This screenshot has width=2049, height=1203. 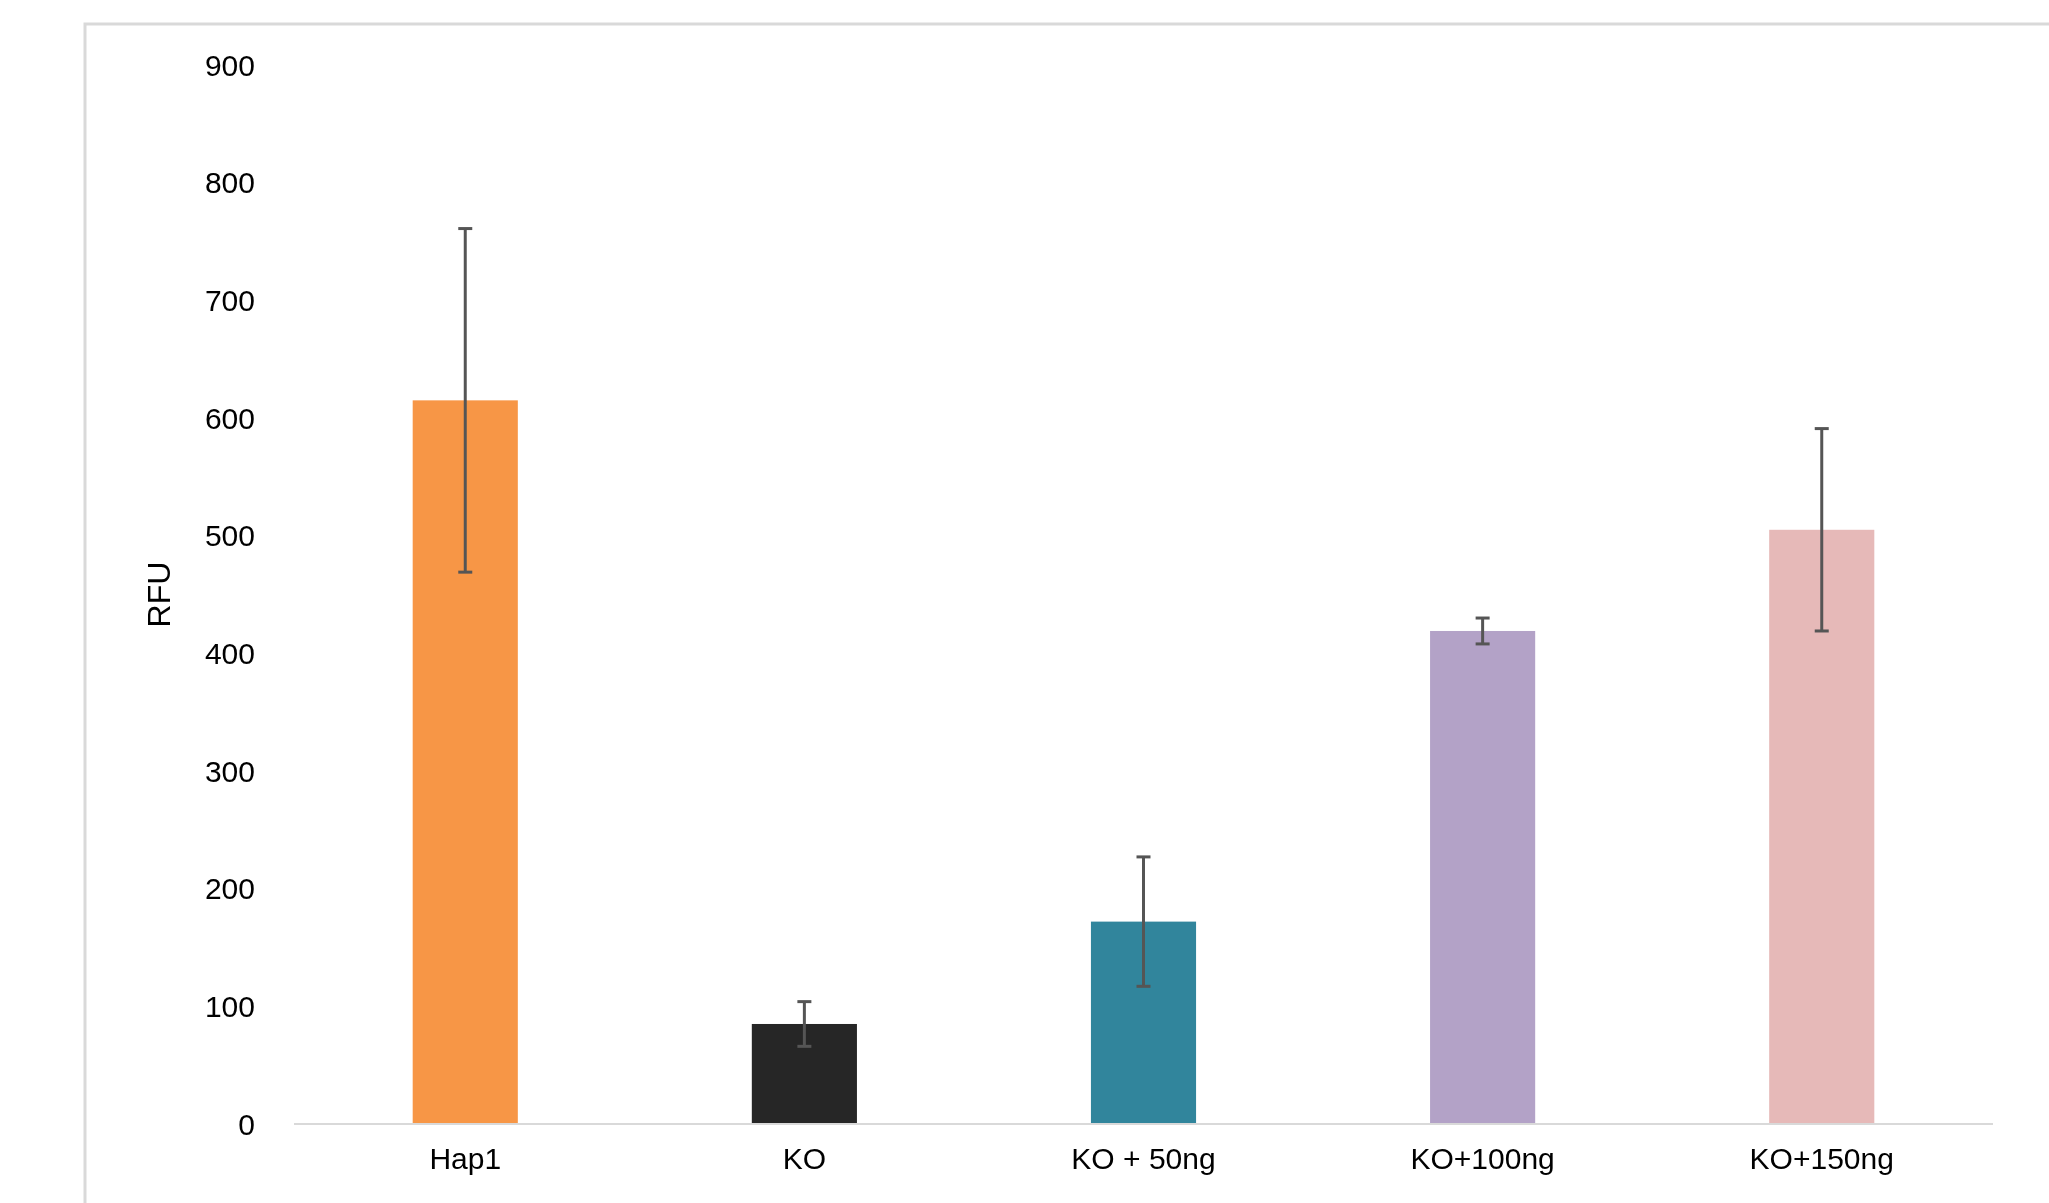 I want to click on y-tick-label: 300, so click(x=229, y=771).